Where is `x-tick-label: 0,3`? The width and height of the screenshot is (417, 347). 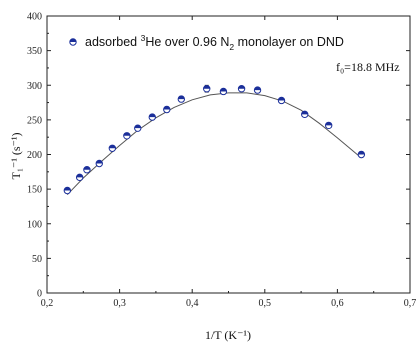
x-tick-label: 0,3 is located at coordinates (119, 303).